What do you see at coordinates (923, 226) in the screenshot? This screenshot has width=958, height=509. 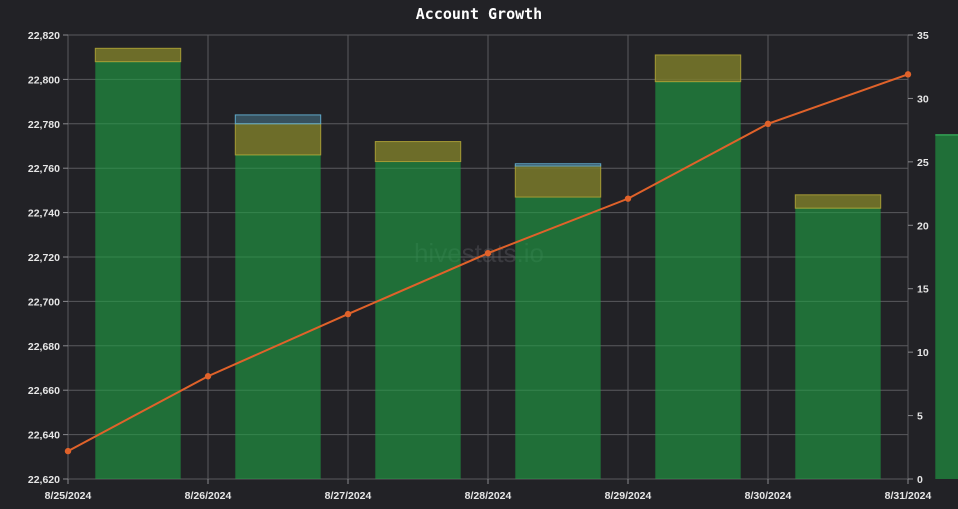 I see `y-right-tick-label: 20` at bounding box center [923, 226].